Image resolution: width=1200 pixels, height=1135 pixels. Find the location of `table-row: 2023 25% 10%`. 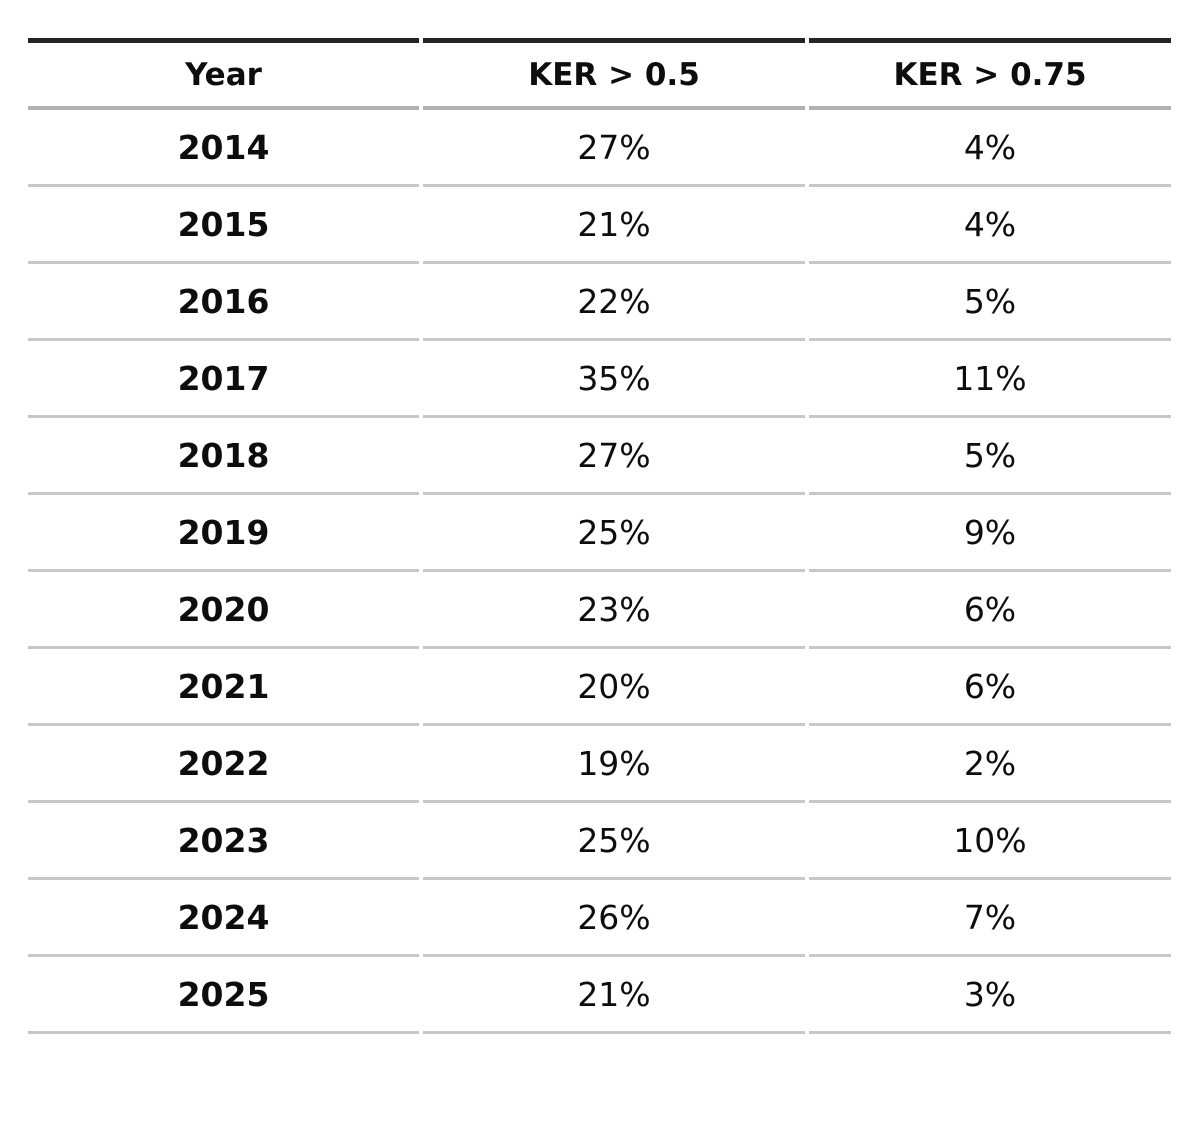

table-row: 2023 25% 10% is located at coordinates (599, 841).